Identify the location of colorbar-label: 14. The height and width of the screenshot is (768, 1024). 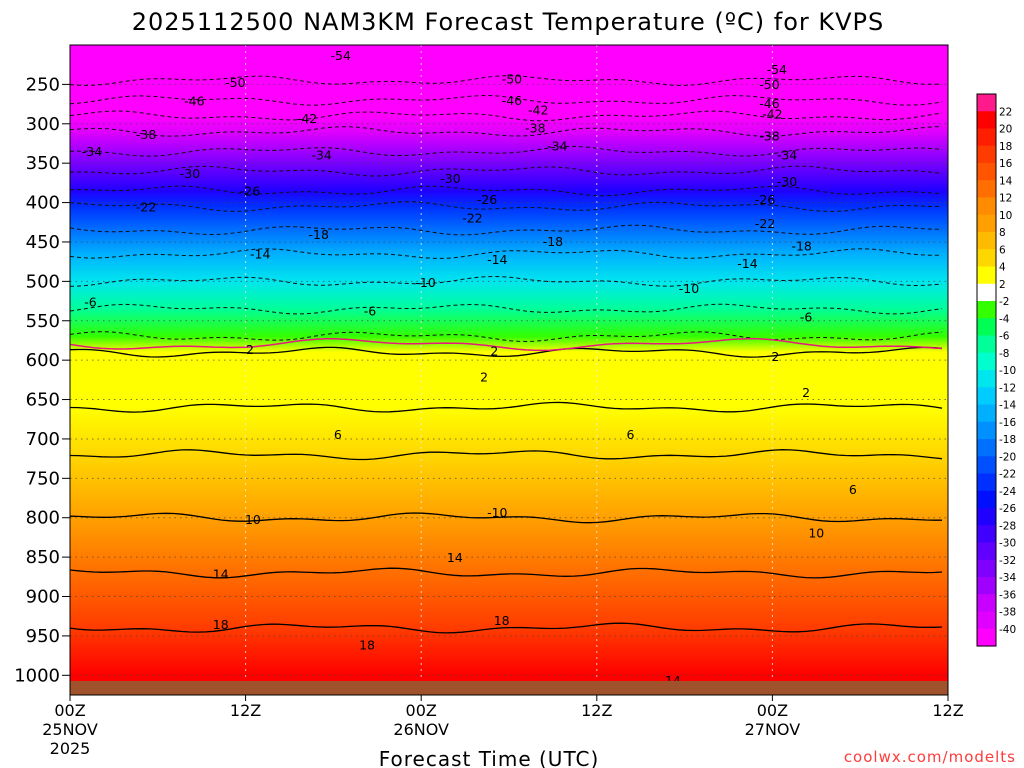
(1006, 181).